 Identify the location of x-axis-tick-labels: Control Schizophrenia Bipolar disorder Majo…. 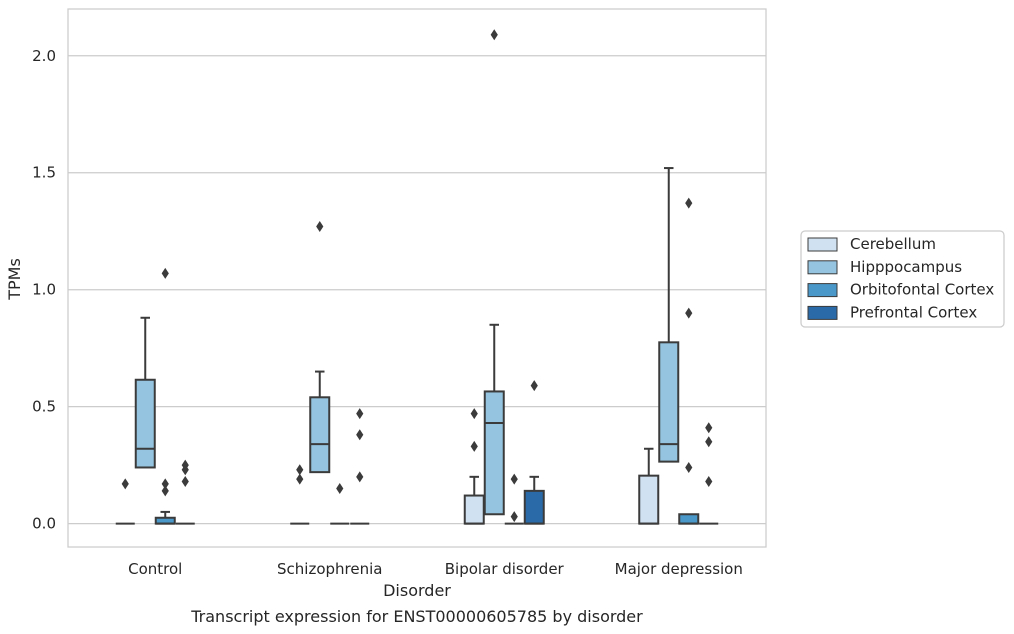
(435, 569).